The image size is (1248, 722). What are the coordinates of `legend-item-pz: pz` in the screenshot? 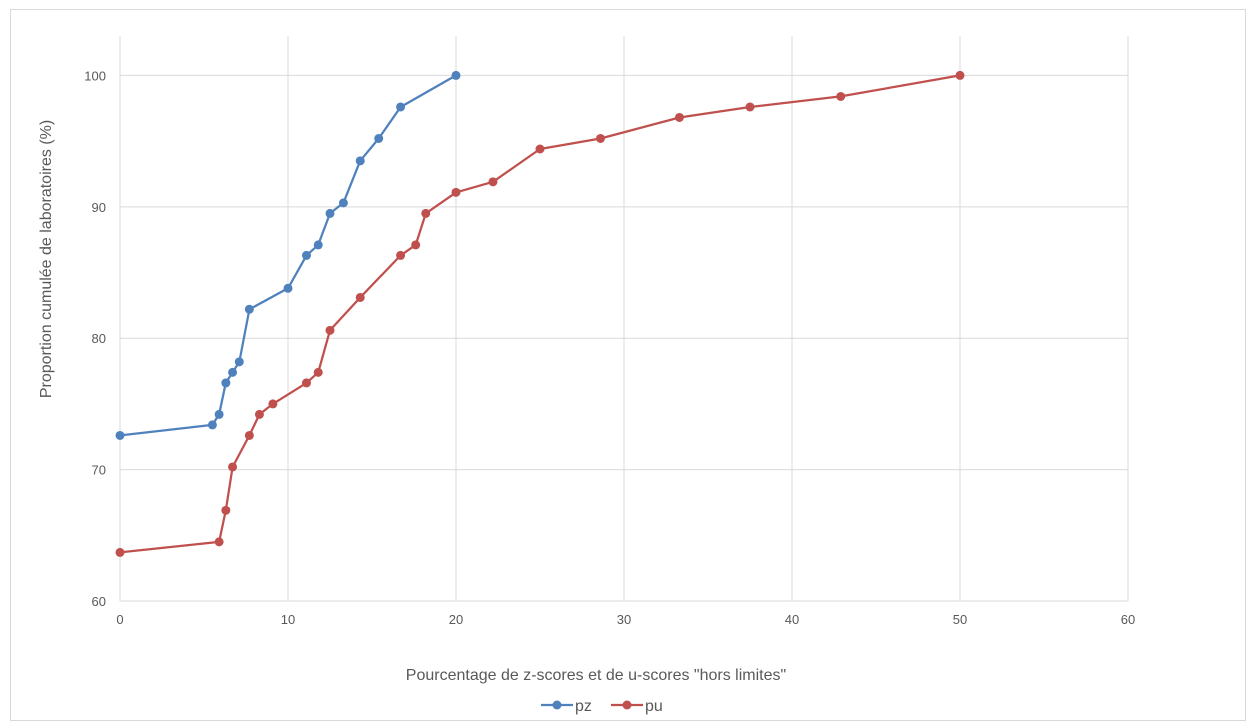 It's located at (566, 706).